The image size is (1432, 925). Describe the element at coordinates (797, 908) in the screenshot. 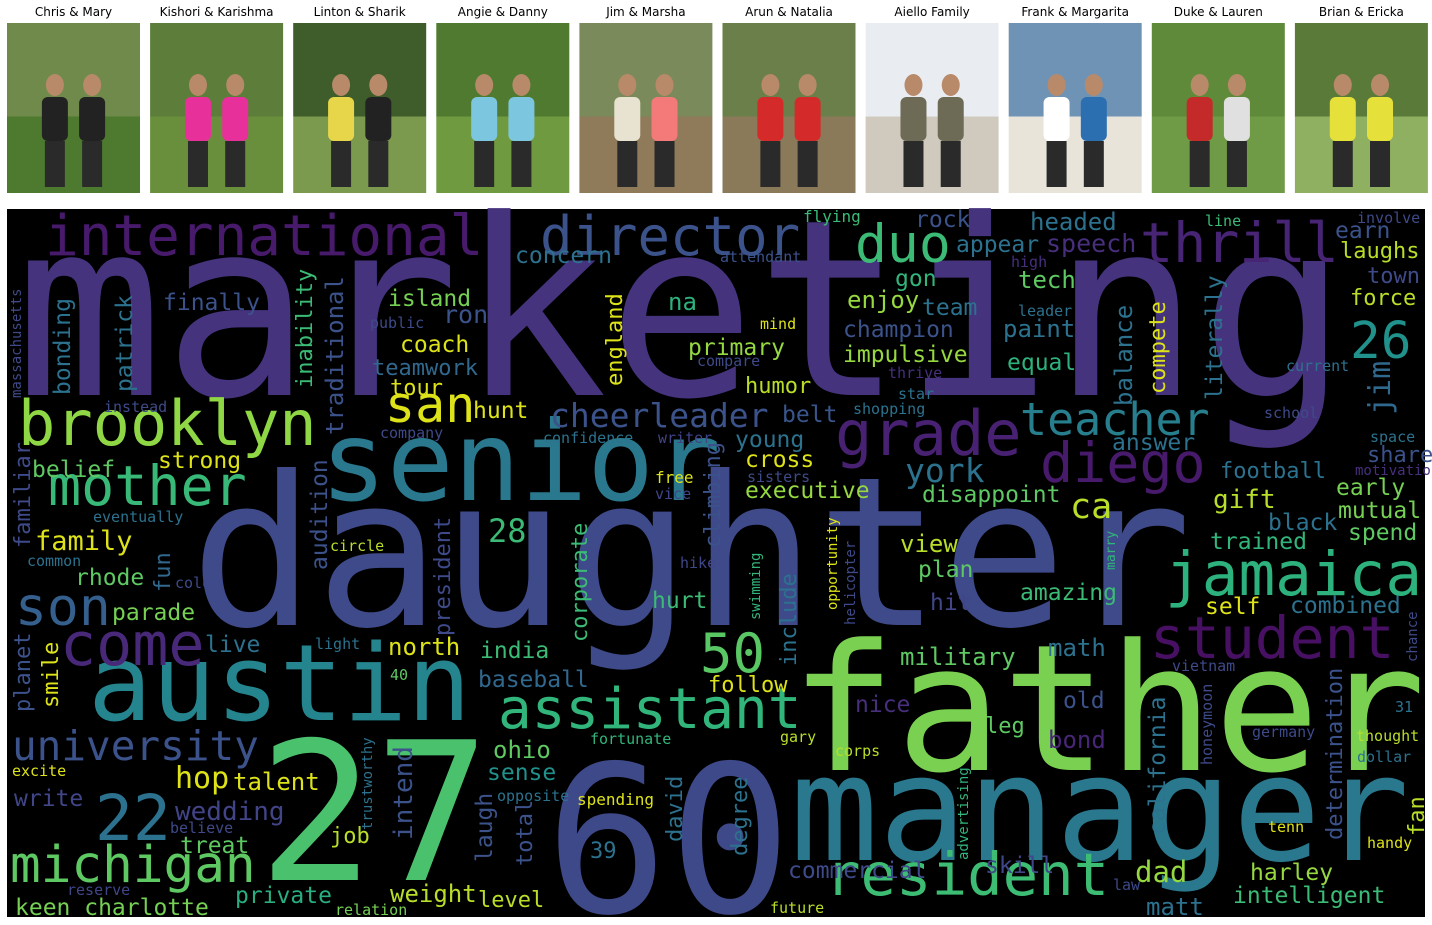

I see `word: future` at that location.